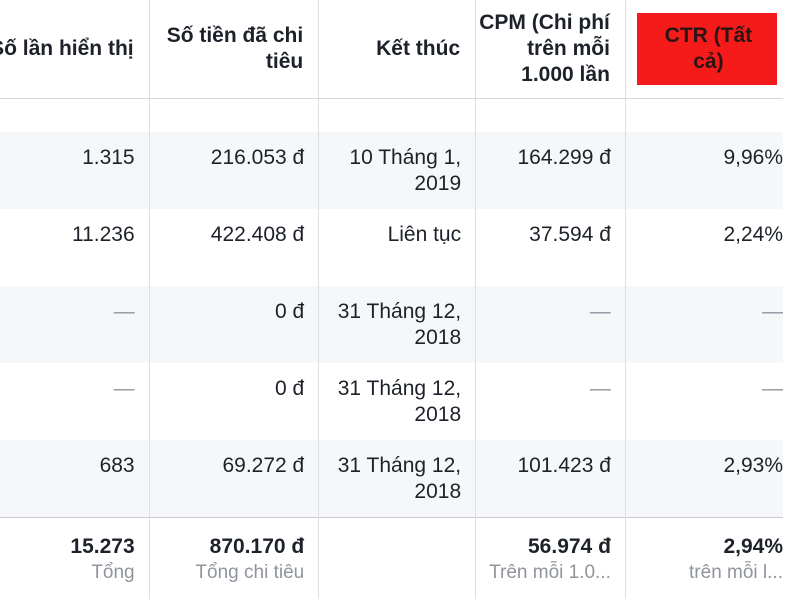 The image size is (800, 600). I want to click on column-header-amount-spent: Số tiền đã chi tiêu, so click(234, 49).